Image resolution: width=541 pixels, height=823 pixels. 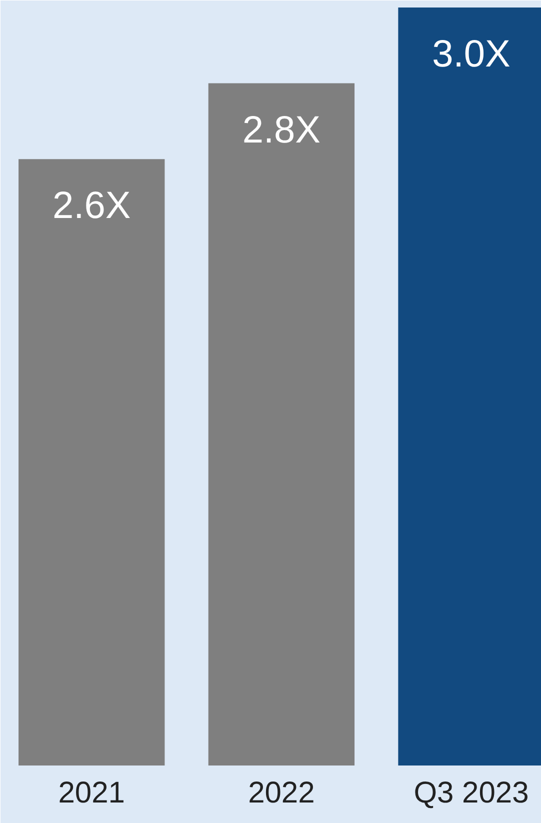 I want to click on data-label: 3.0X, so click(x=471, y=55).